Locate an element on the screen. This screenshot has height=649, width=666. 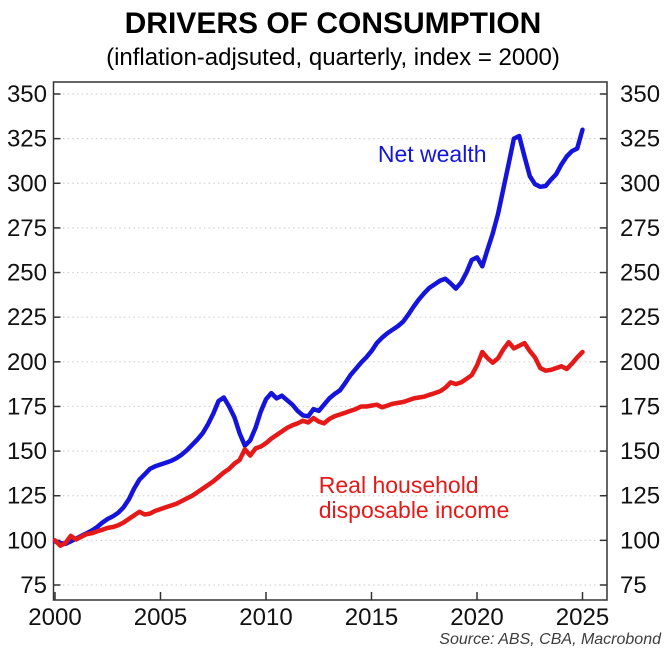
y-tick-label-left: 125 is located at coordinates (27, 496).